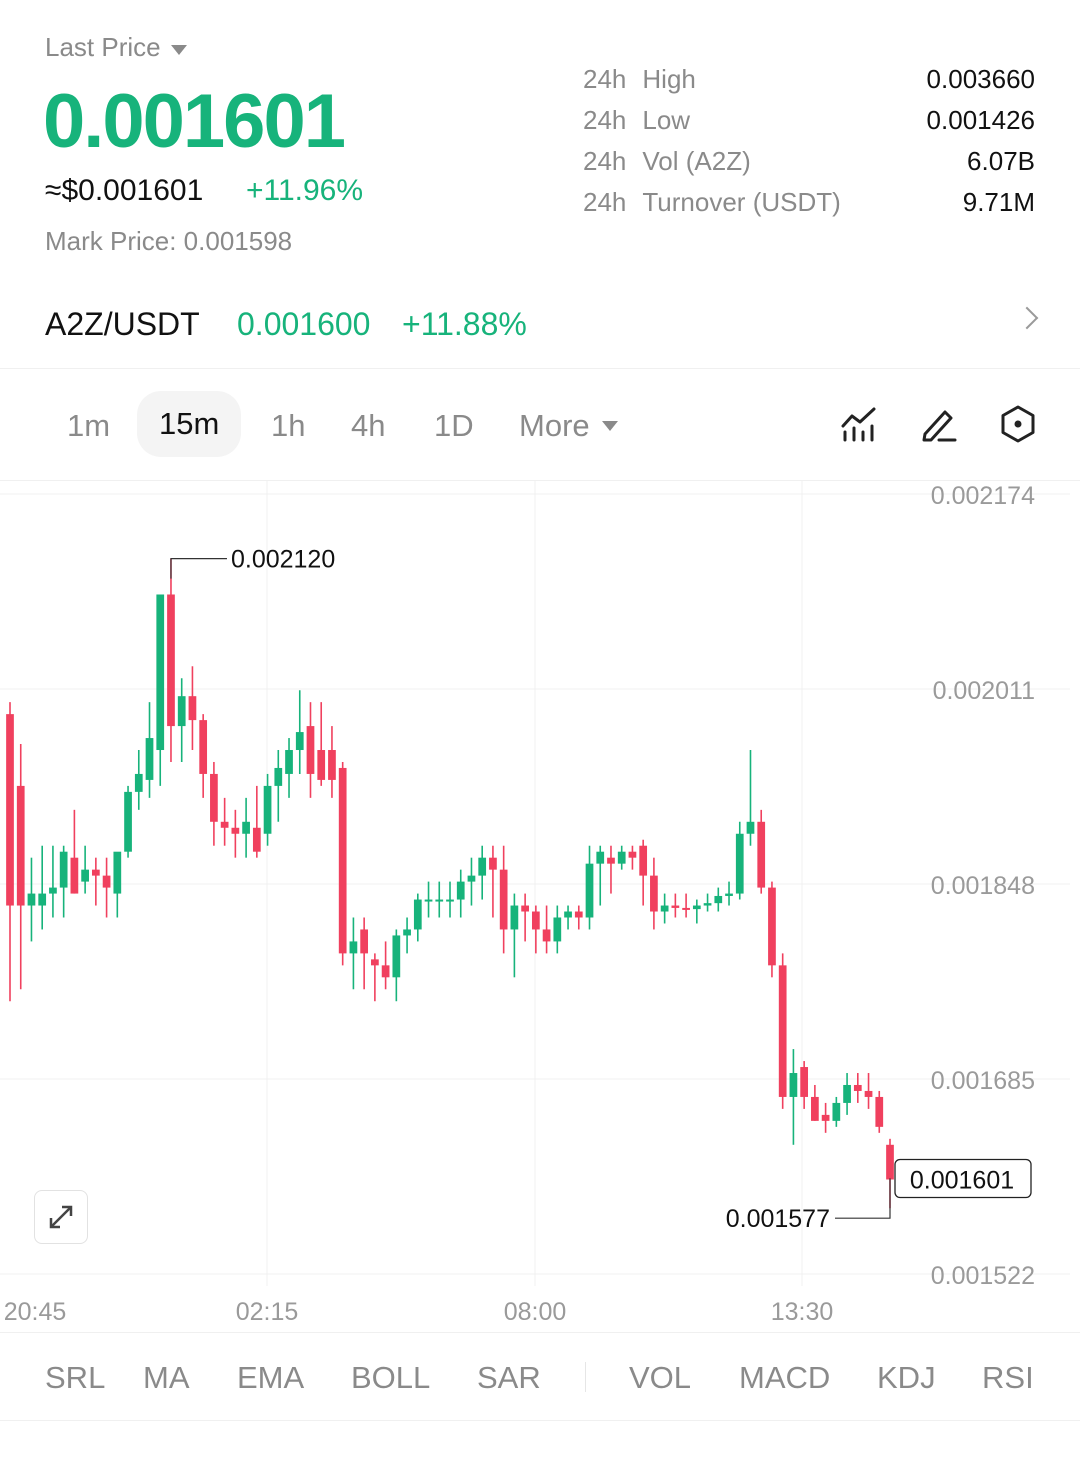 This screenshot has height=1466, width=1080. I want to click on expand-icon, so click(61, 1217).